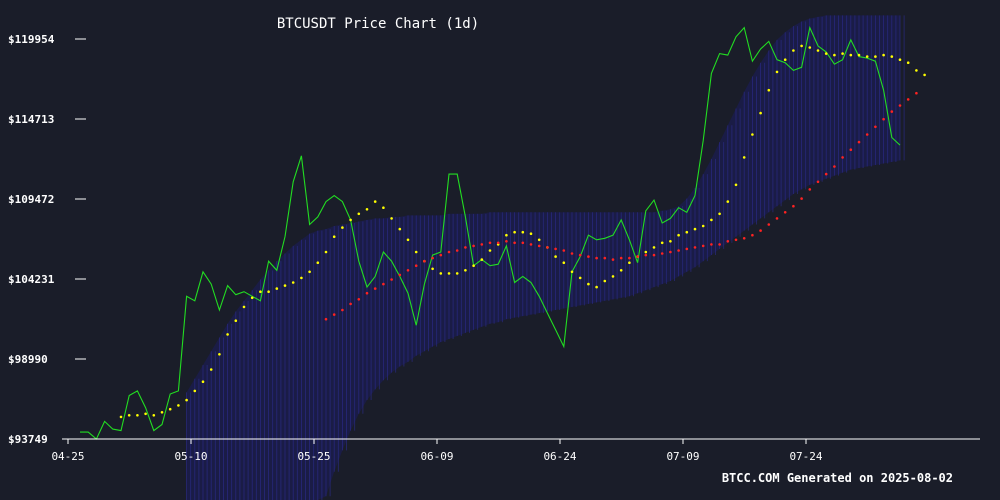 The width and height of the screenshot is (1000, 500). I want to click on y-tick-label: $109472, so click(31, 199).